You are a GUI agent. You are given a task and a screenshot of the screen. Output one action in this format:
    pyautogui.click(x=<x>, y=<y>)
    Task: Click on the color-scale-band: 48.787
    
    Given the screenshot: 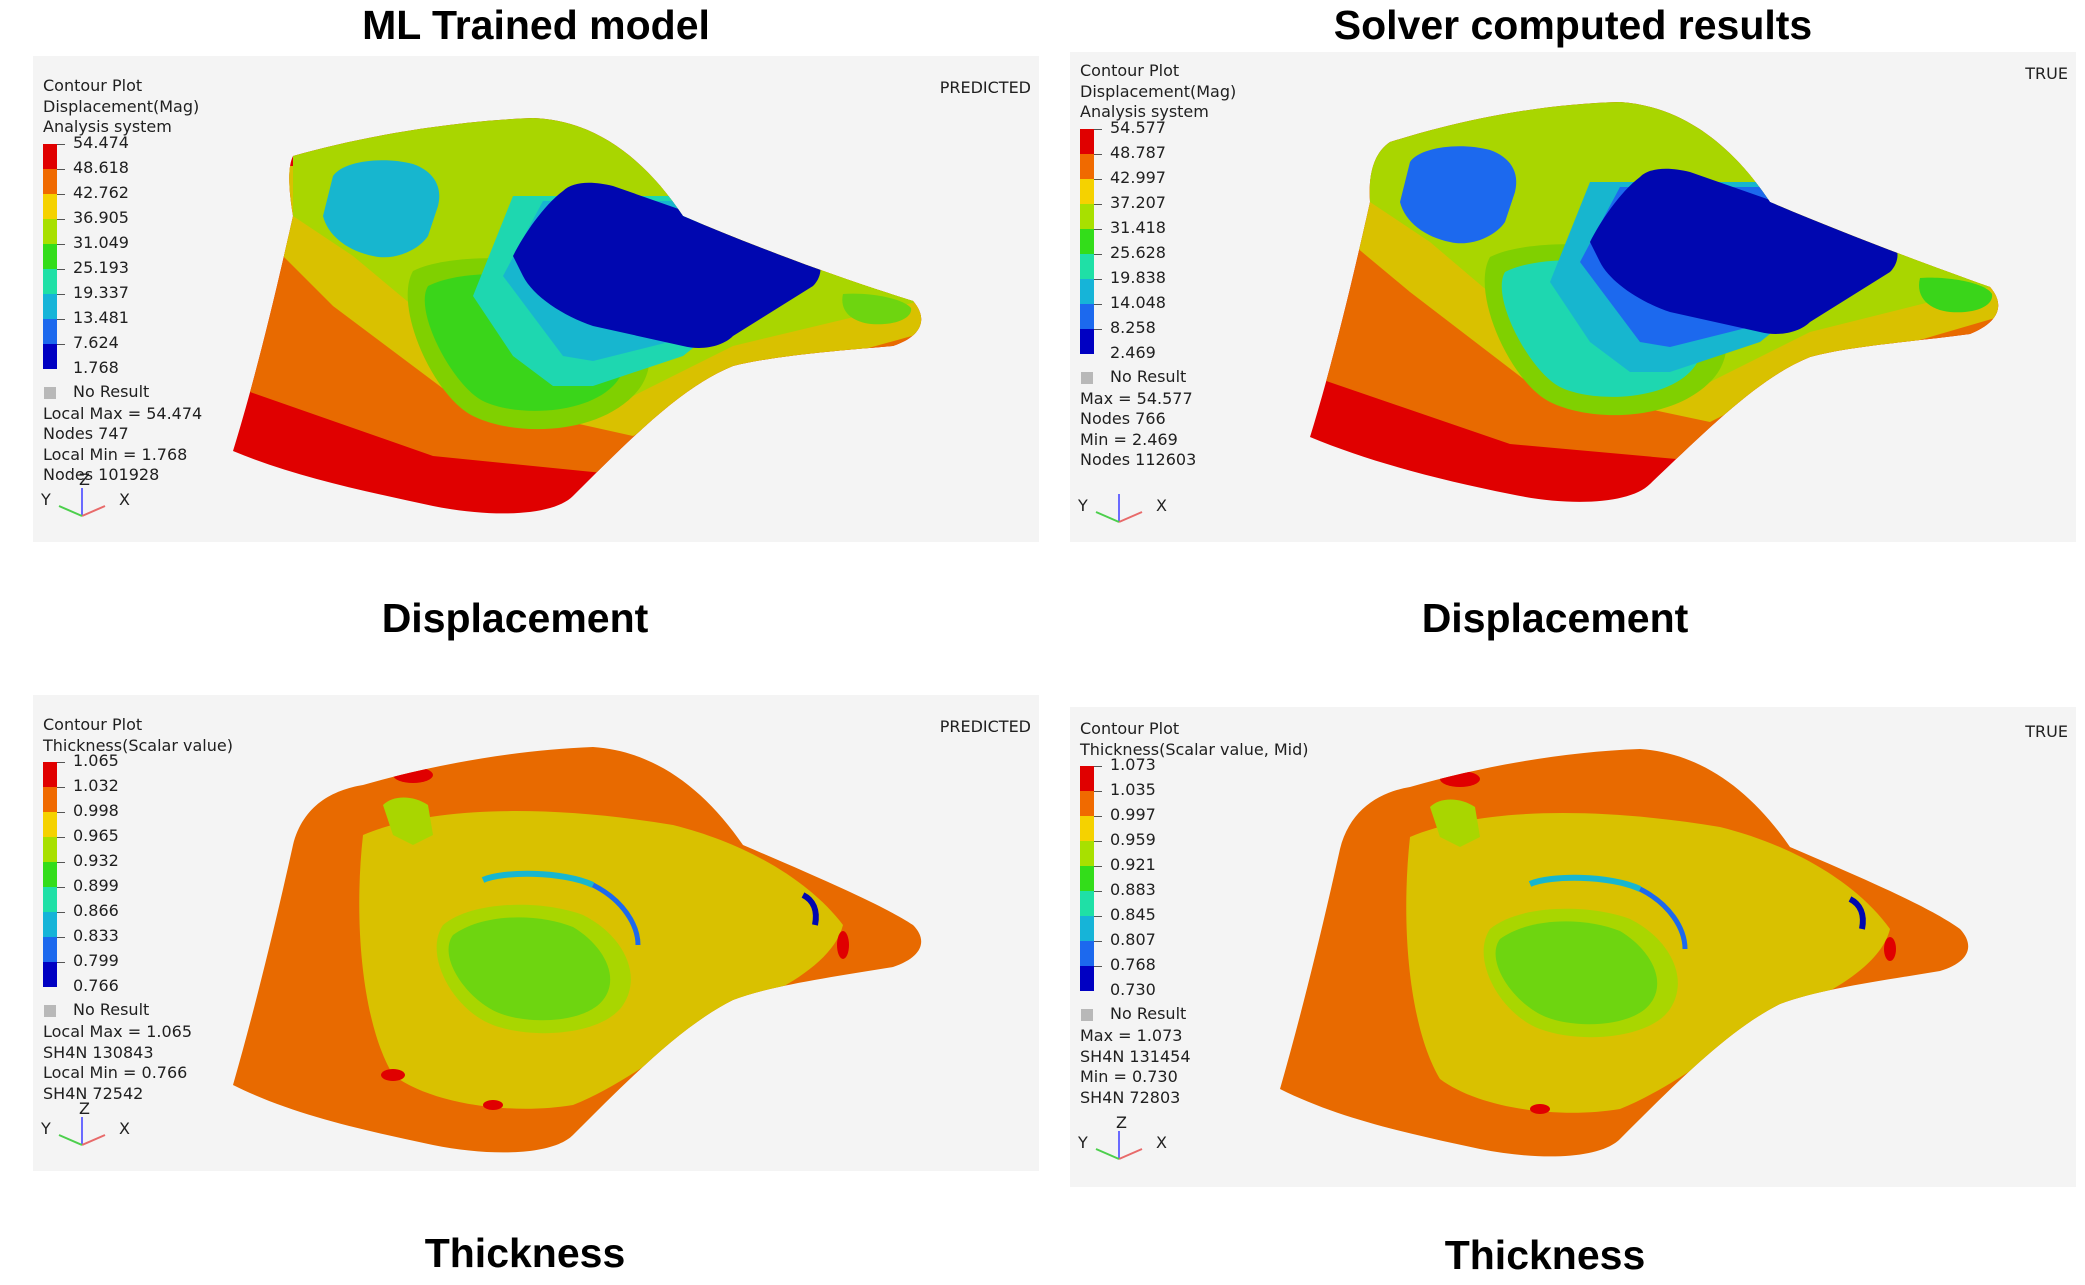 What is the action you would take?
    pyautogui.click(x=1158, y=161)
    